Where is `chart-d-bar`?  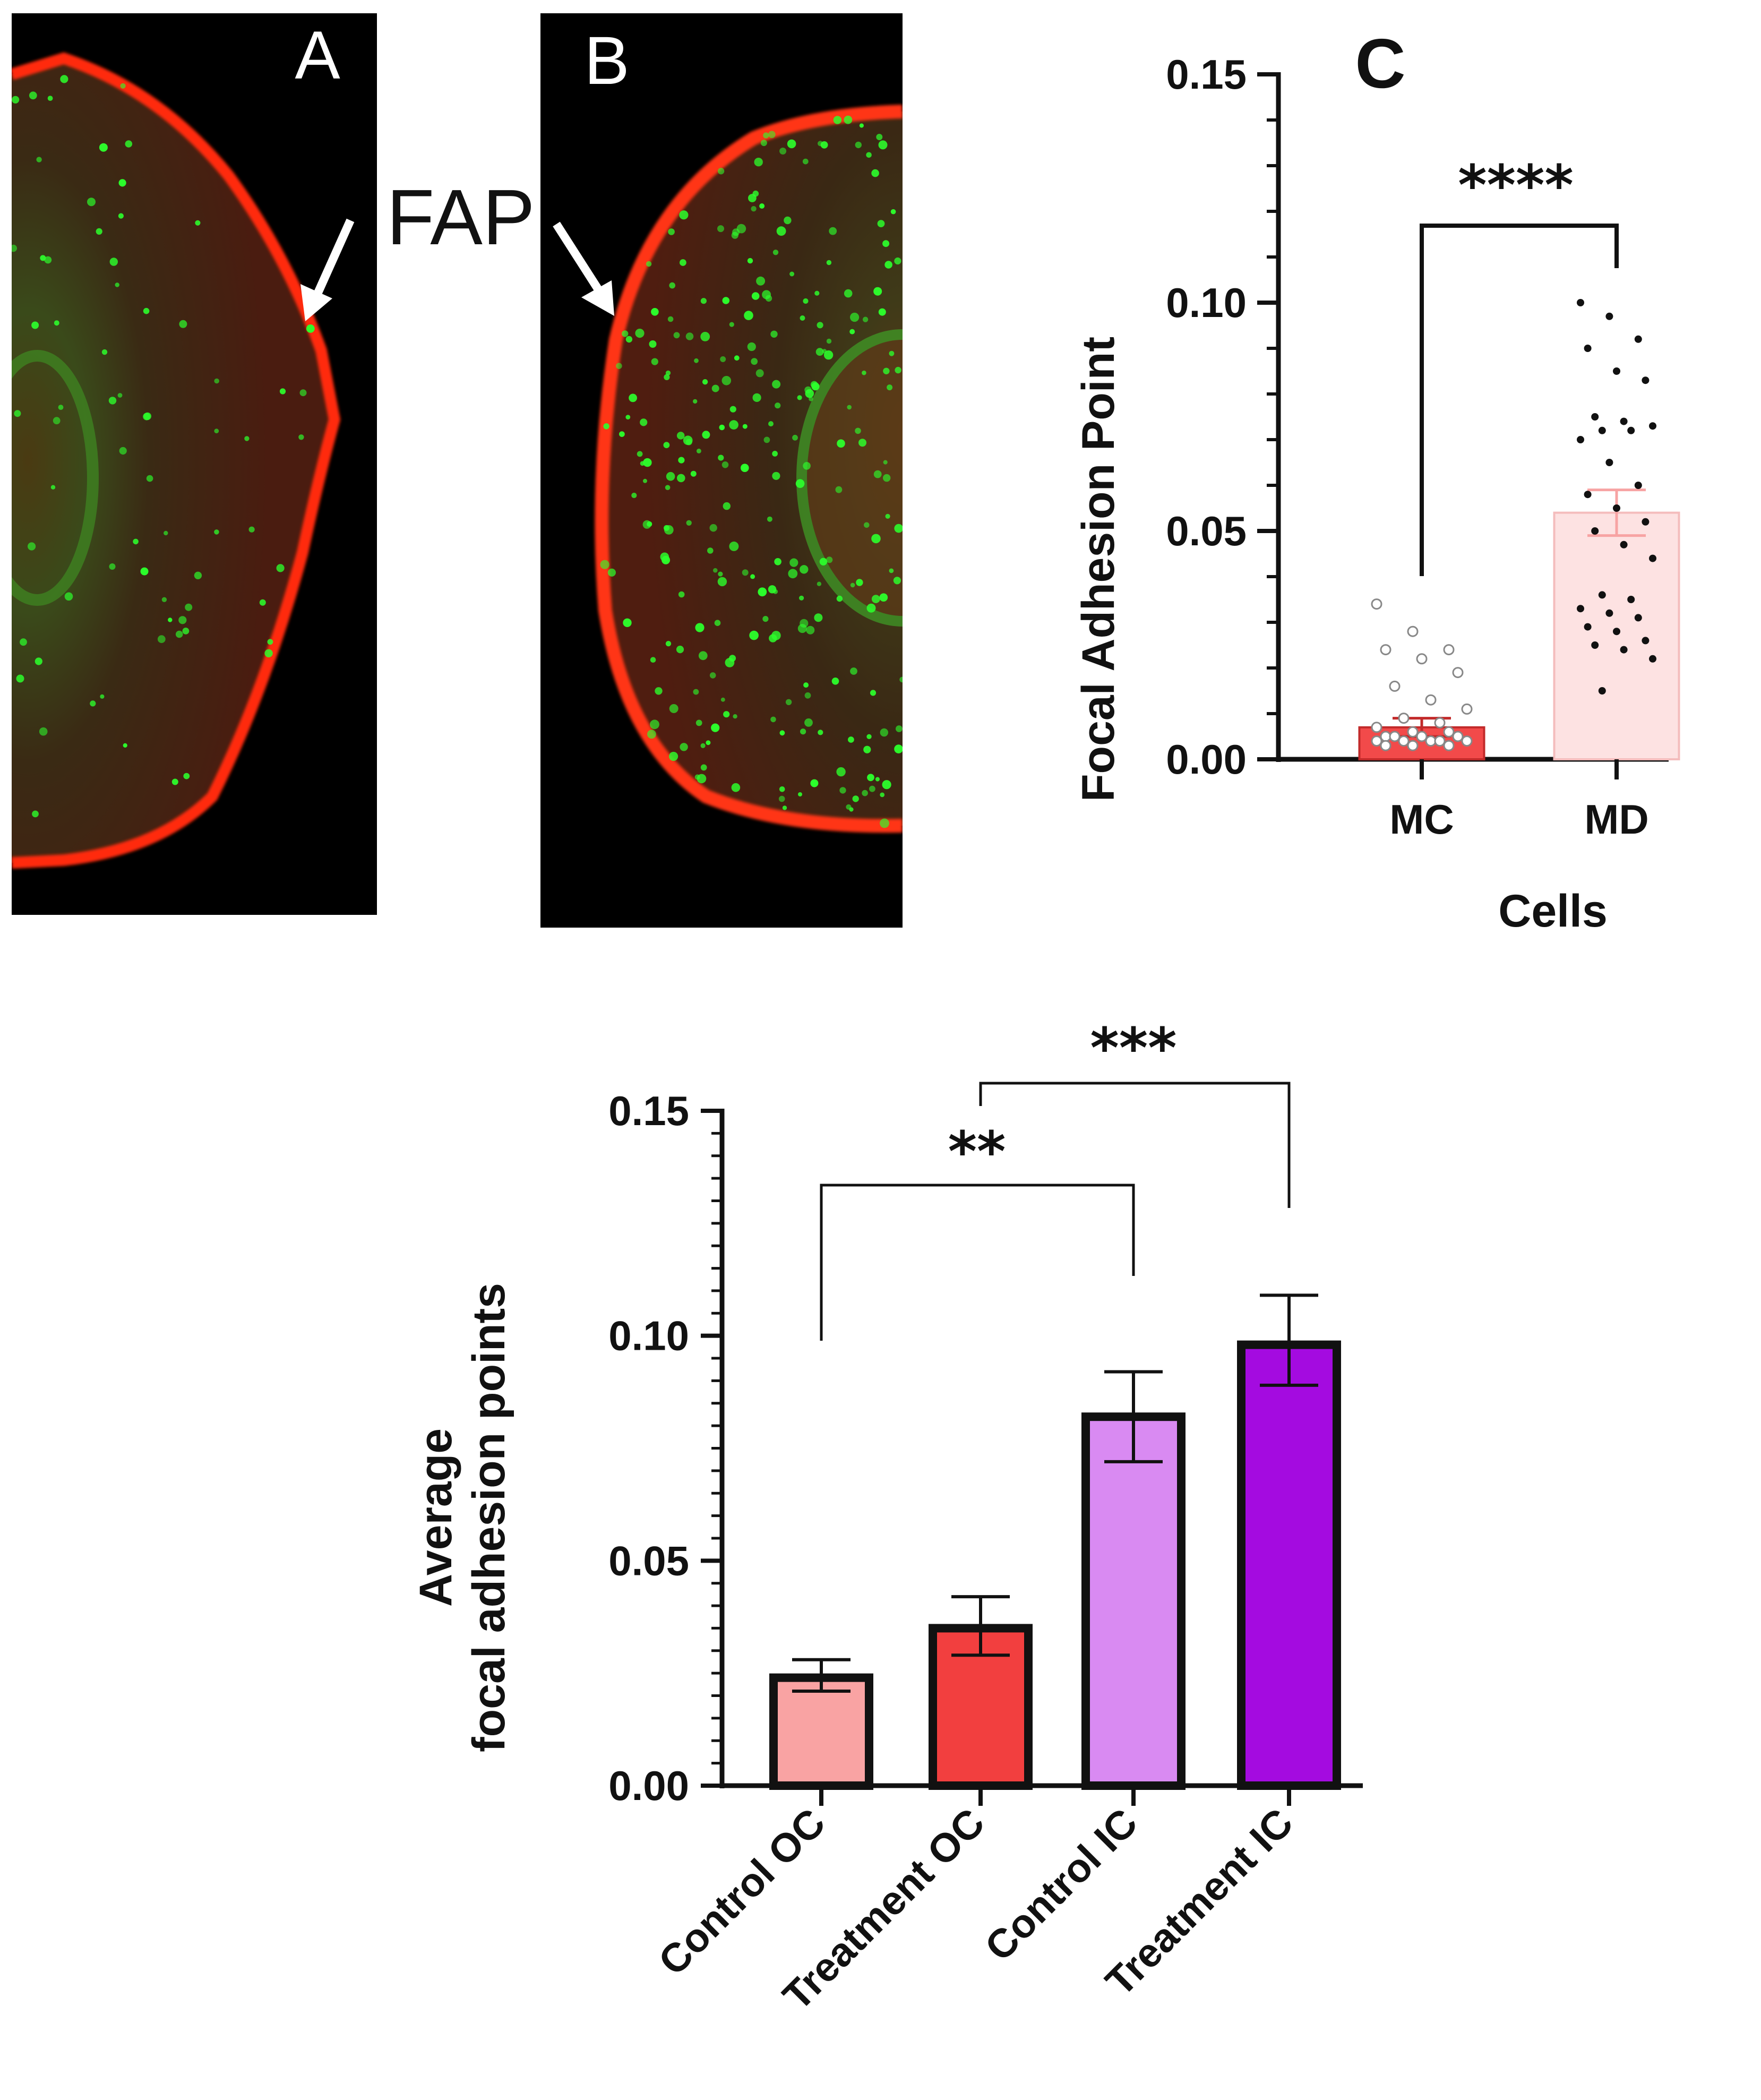 chart-d-bar is located at coordinates (1289, 1565).